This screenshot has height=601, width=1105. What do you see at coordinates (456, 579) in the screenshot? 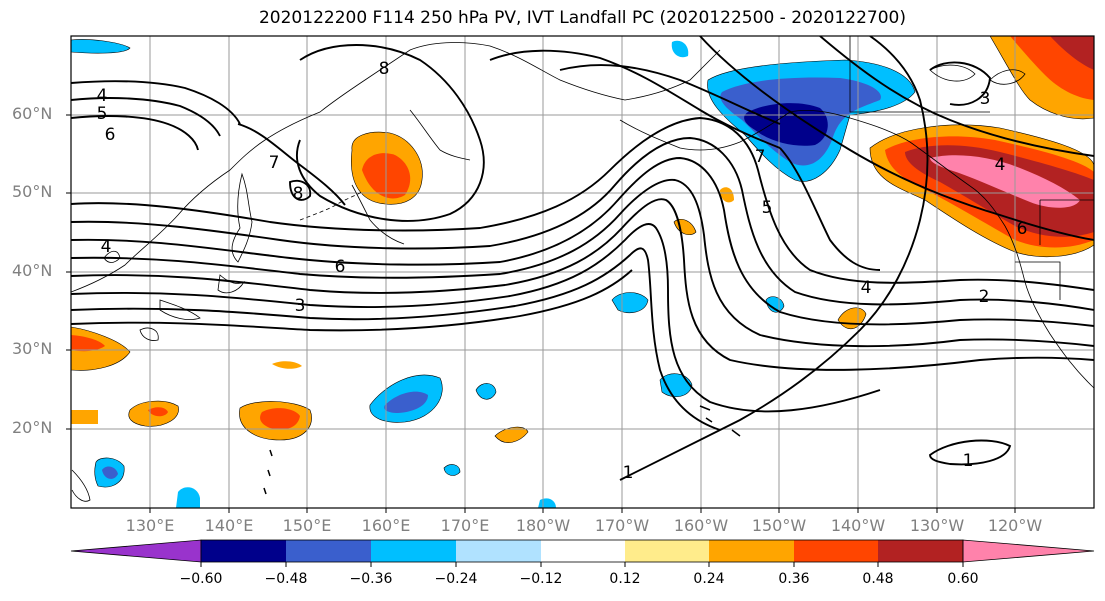
I see `colorbar-tick-label: −0.24` at bounding box center [456, 579].